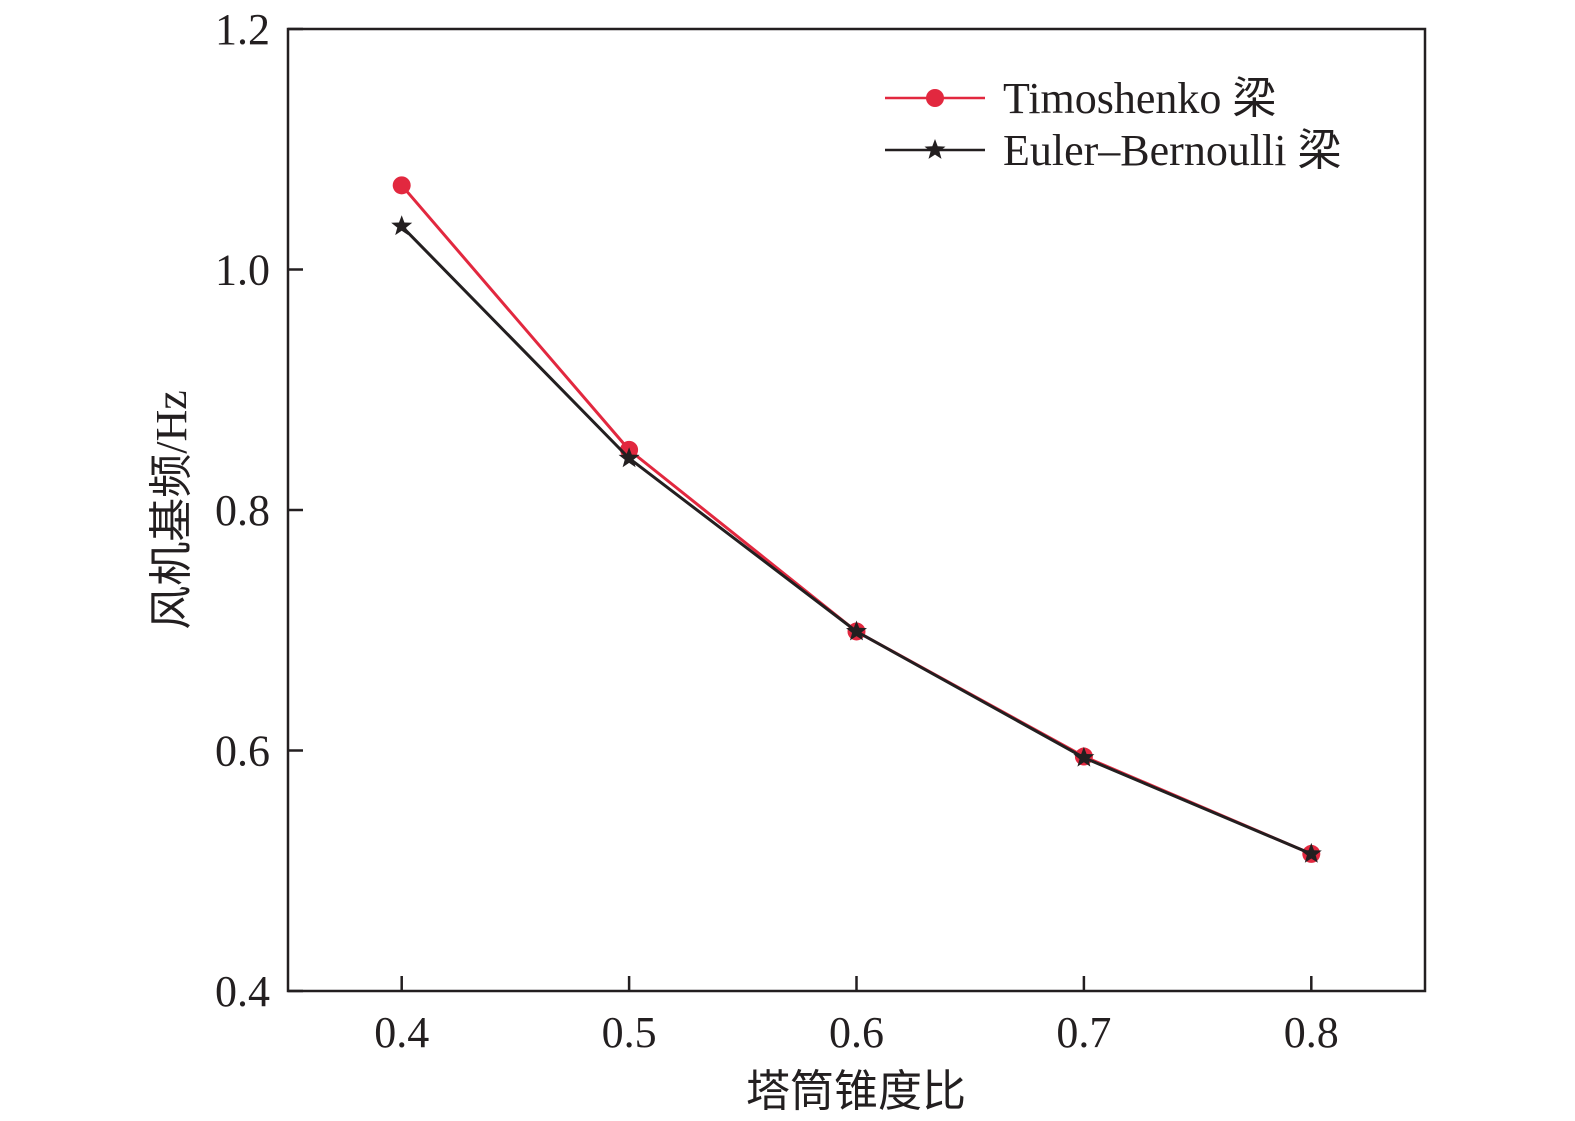  Describe the element at coordinates (1311, 1032) in the screenshot. I see `x-tick-label: 0.8` at that location.